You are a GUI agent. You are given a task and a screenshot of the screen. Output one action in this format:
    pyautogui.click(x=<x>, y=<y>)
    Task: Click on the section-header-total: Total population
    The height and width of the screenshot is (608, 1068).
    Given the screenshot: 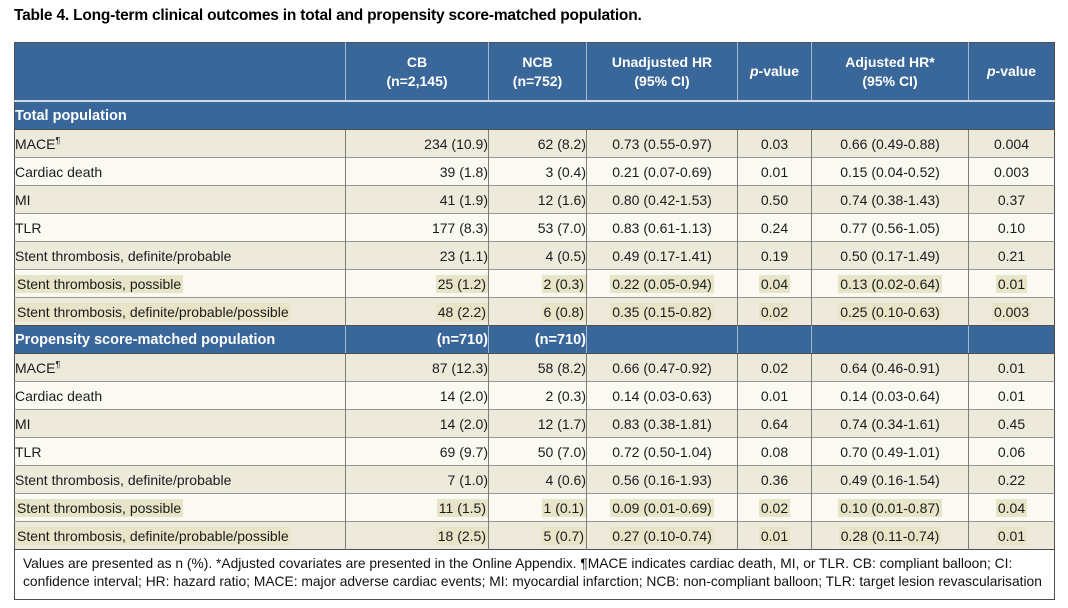 What is the action you would take?
    pyautogui.click(x=534, y=115)
    